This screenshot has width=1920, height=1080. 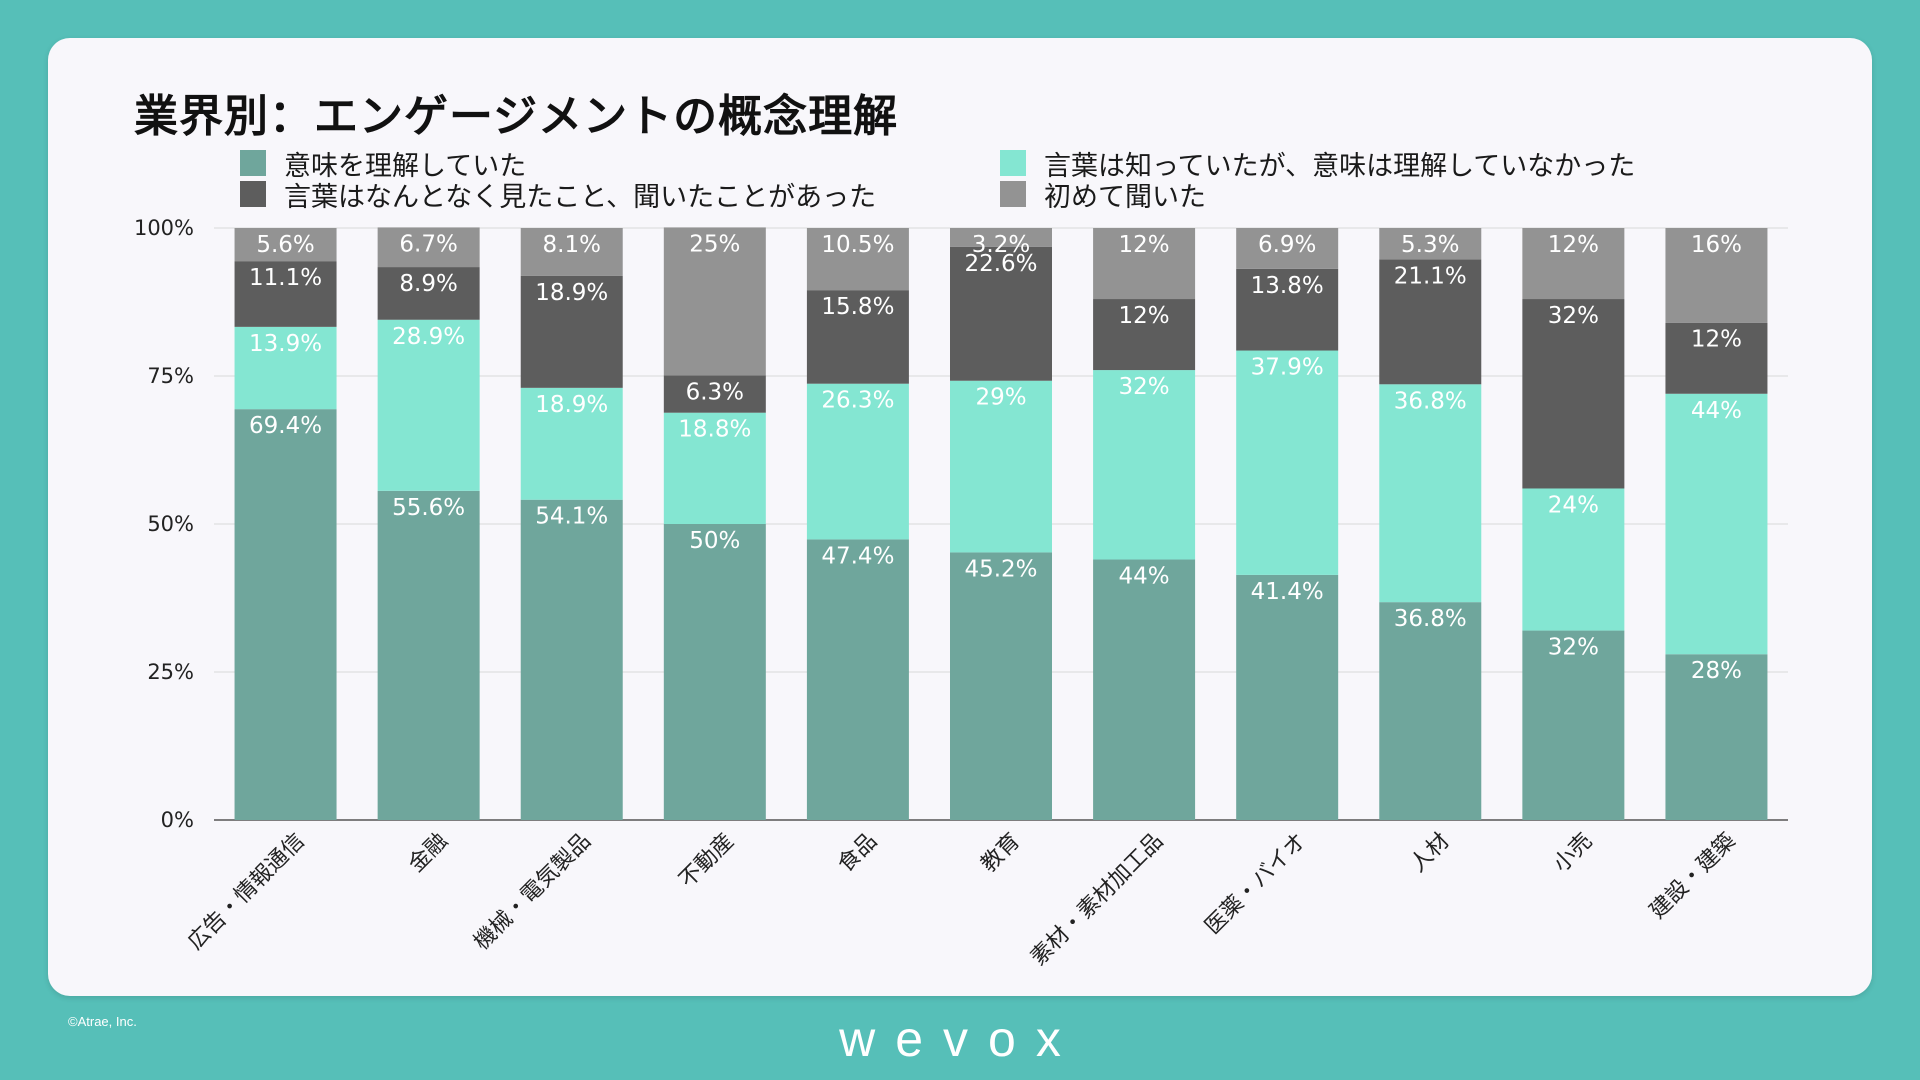 I want to click on data-label: 13.9%, so click(x=285, y=344).